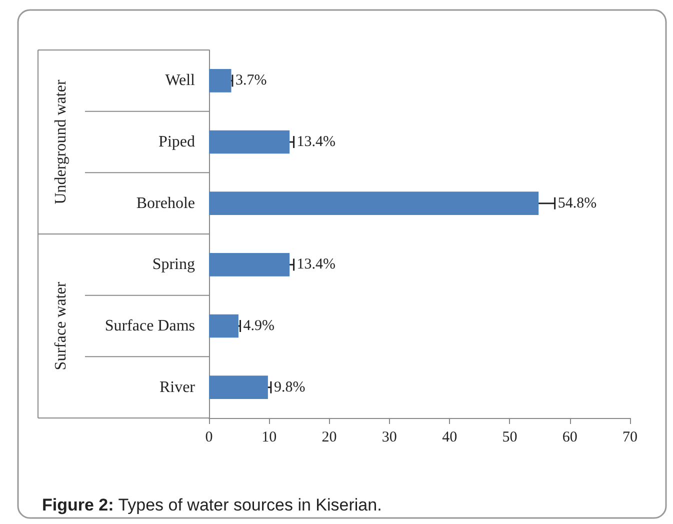  Describe the element at coordinates (177, 387) in the screenshot. I see `y-tick-label: River` at that location.